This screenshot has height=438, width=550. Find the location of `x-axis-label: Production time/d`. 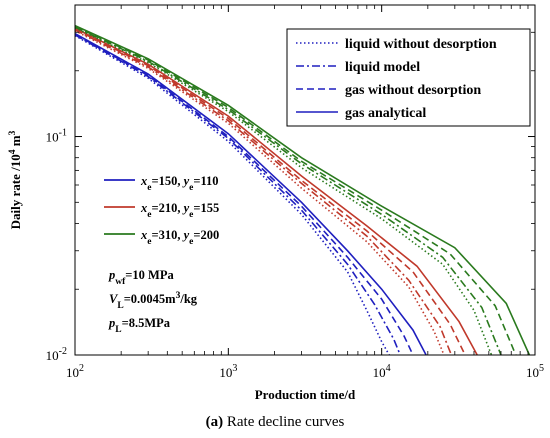

x-axis-label: Production time/d is located at coordinates (305, 394).